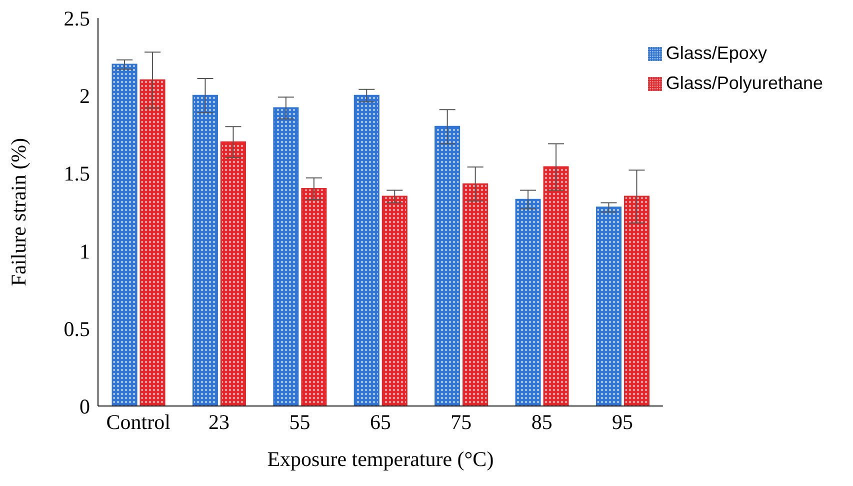 The height and width of the screenshot is (486, 853). I want to click on y-axis-title: Failure strain (%), so click(18, 212).